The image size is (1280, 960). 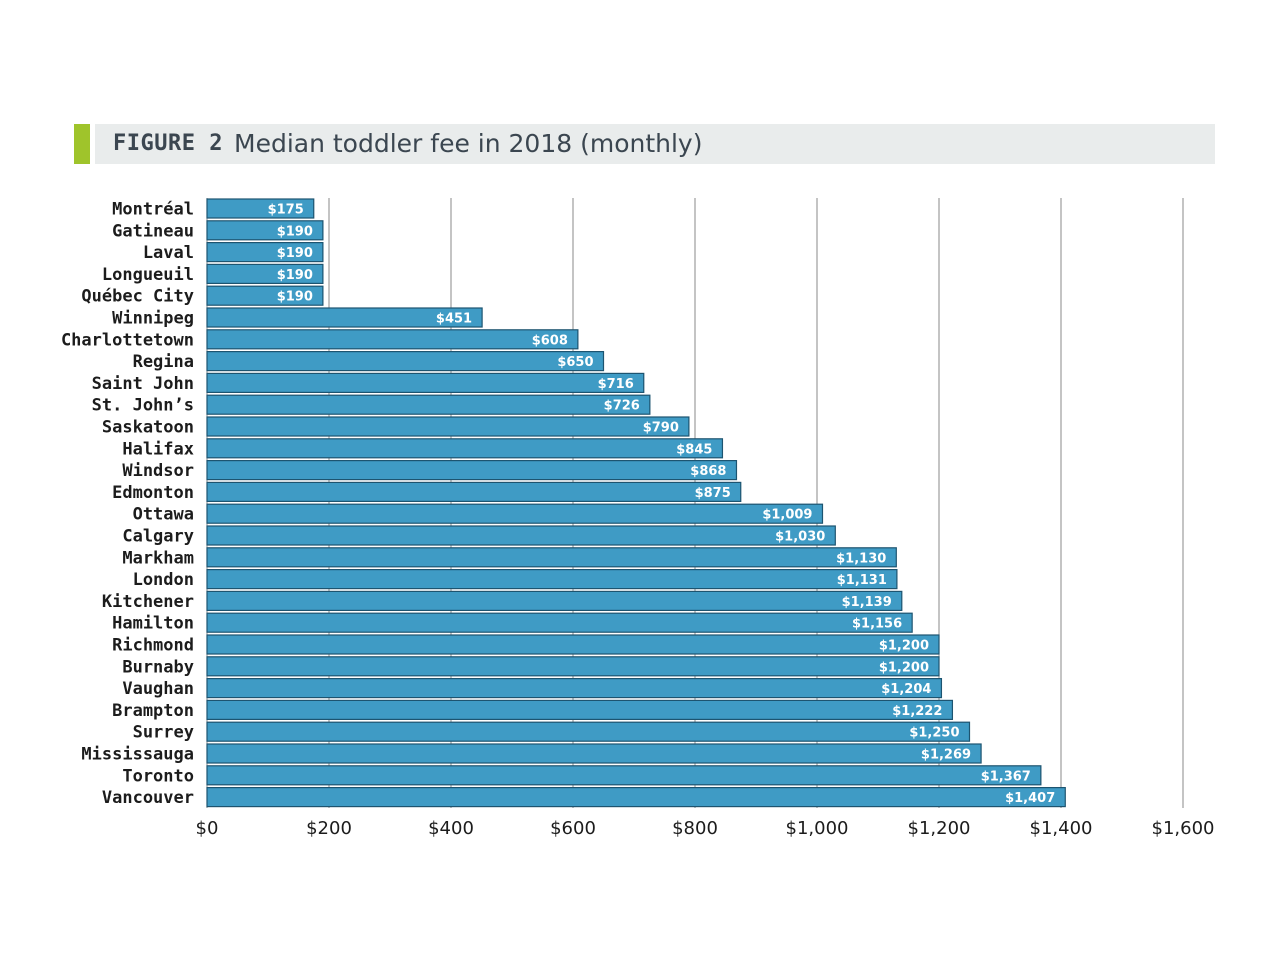 What do you see at coordinates (158, 537) in the screenshot?
I see `category-label: Calgary` at bounding box center [158, 537].